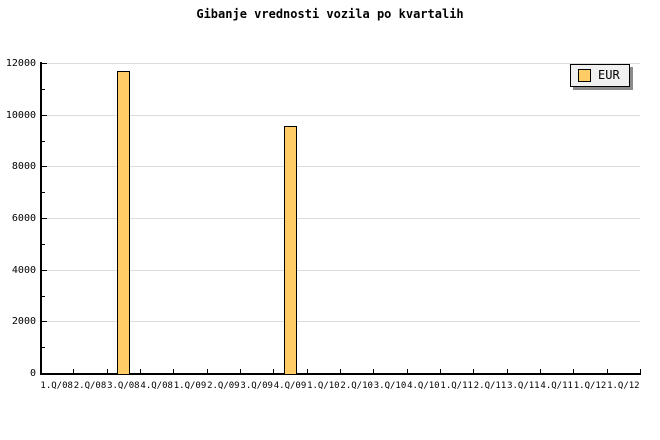 Image resolution: width=660 pixels, height=440 pixels. Describe the element at coordinates (44, 321) in the screenshot. I see `y-major-tick-2000` at that location.